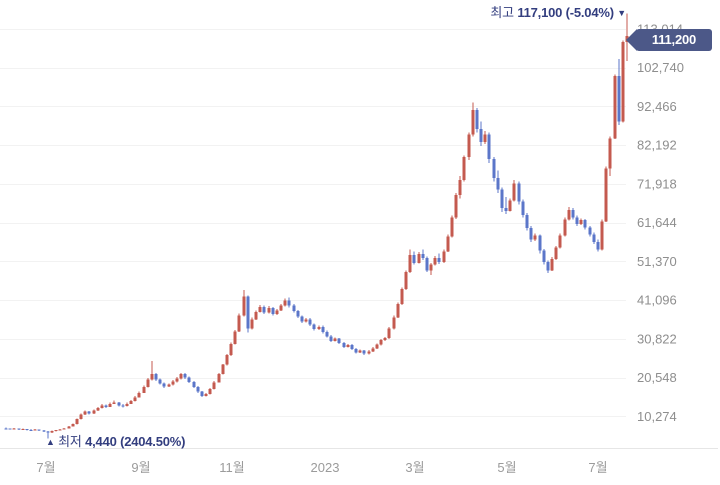 This screenshot has width=720, height=485. I want to click on svg-text: 7월, so click(45, 467).